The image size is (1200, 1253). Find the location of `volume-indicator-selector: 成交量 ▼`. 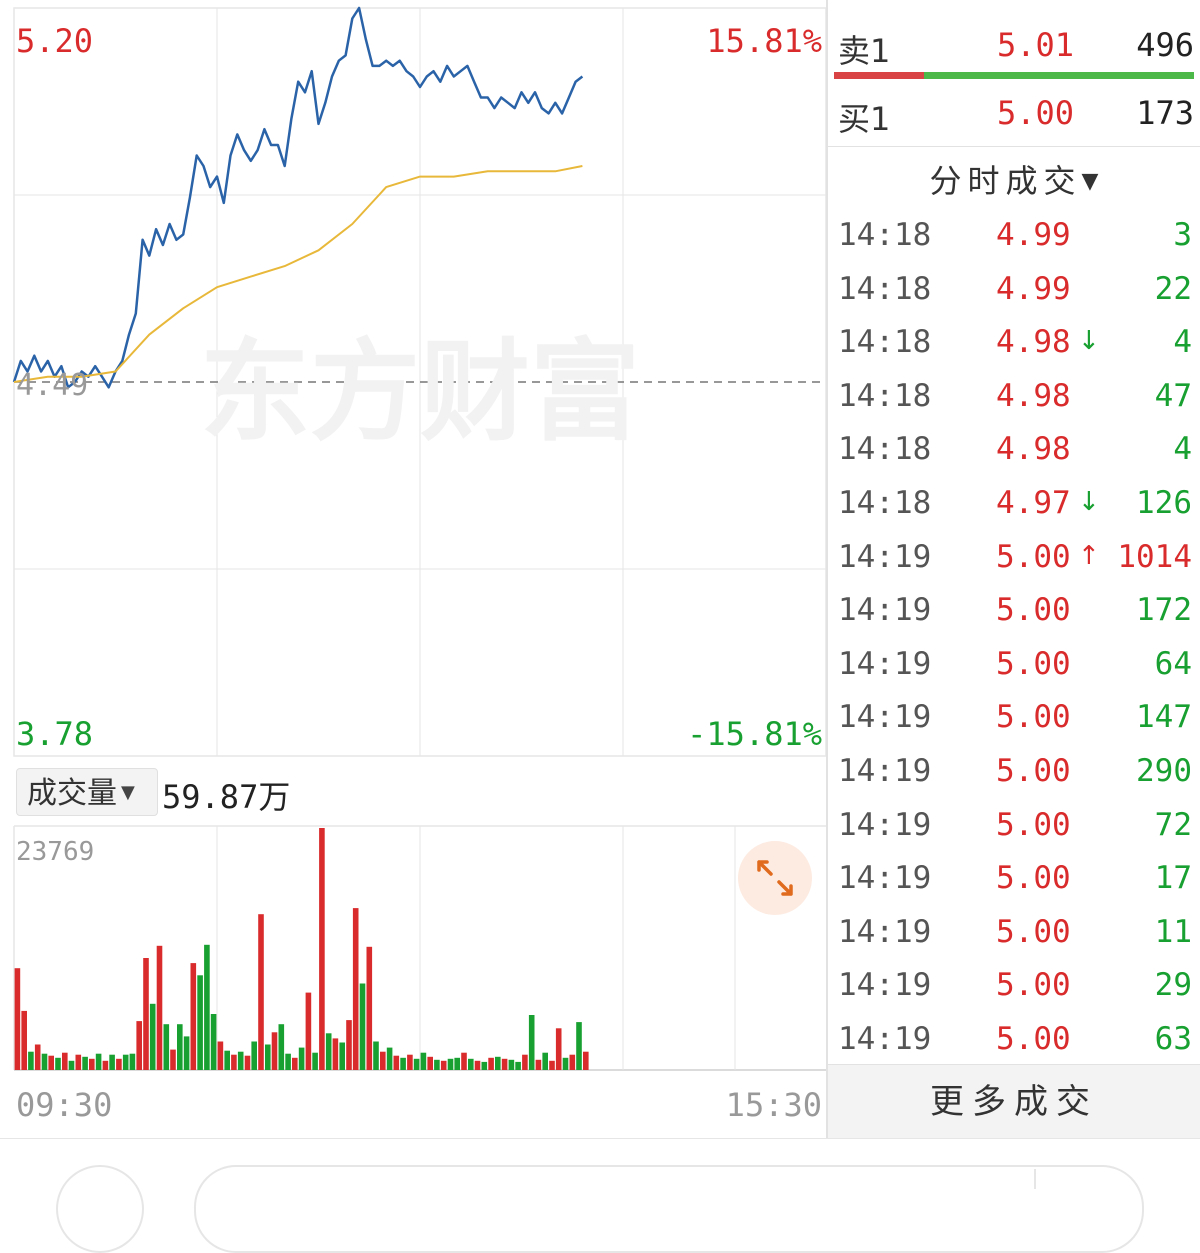

volume-indicator-selector: 成交量 ▼ is located at coordinates (87, 792).